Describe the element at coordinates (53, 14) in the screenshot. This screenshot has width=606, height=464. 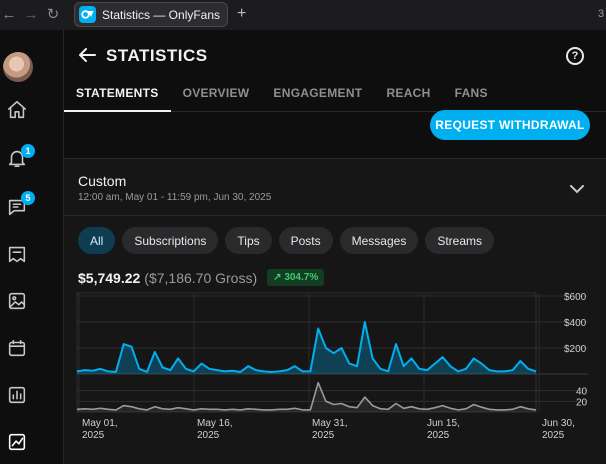
I see `reload-icon: ↻` at that location.